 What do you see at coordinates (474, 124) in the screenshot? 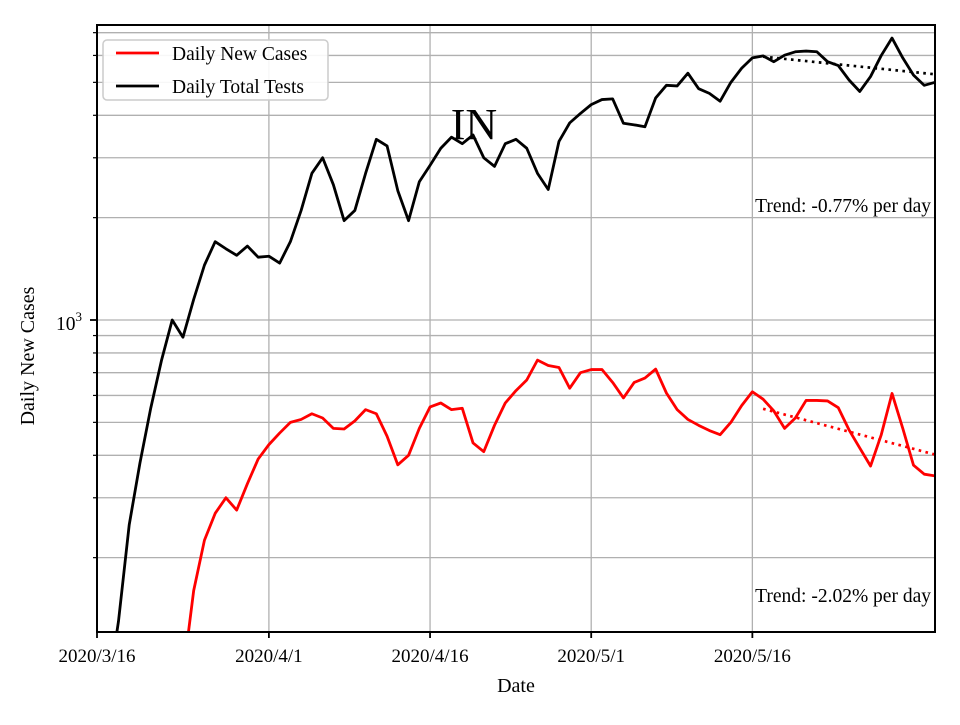
I see `state-annotation: IN` at bounding box center [474, 124].